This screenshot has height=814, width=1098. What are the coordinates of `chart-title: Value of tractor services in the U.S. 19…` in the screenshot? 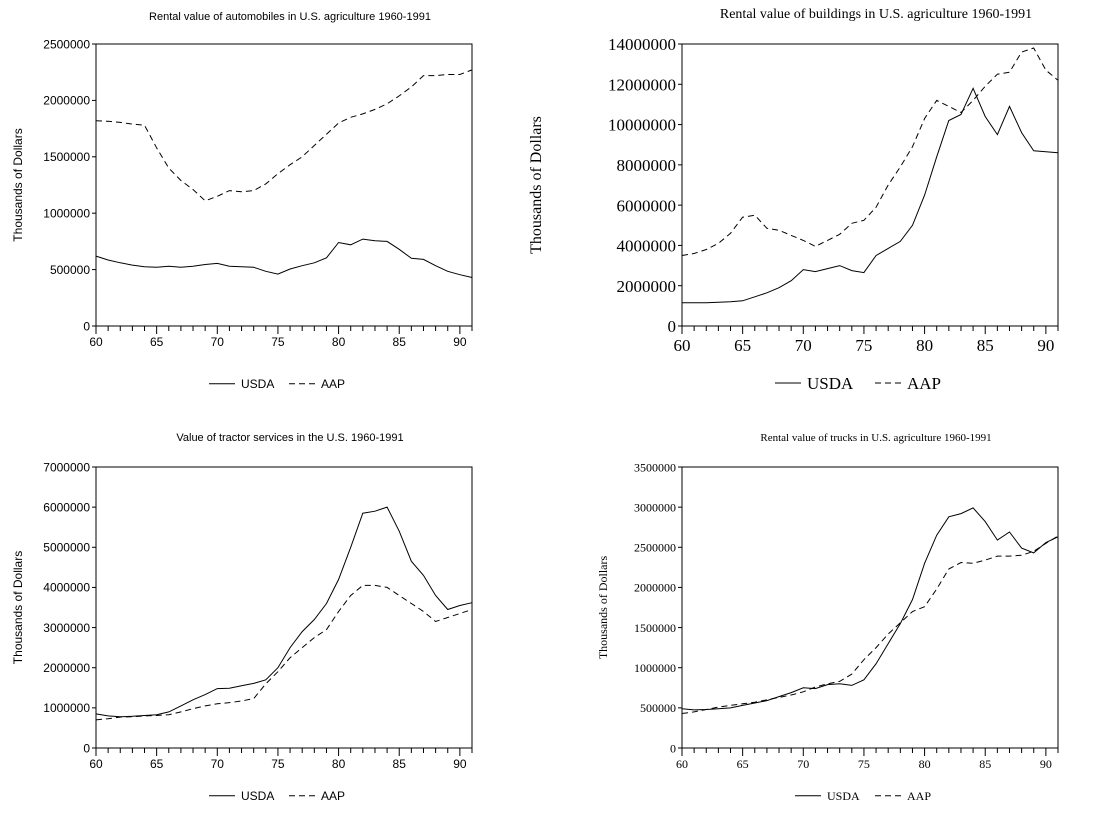 It's located at (289, 438).